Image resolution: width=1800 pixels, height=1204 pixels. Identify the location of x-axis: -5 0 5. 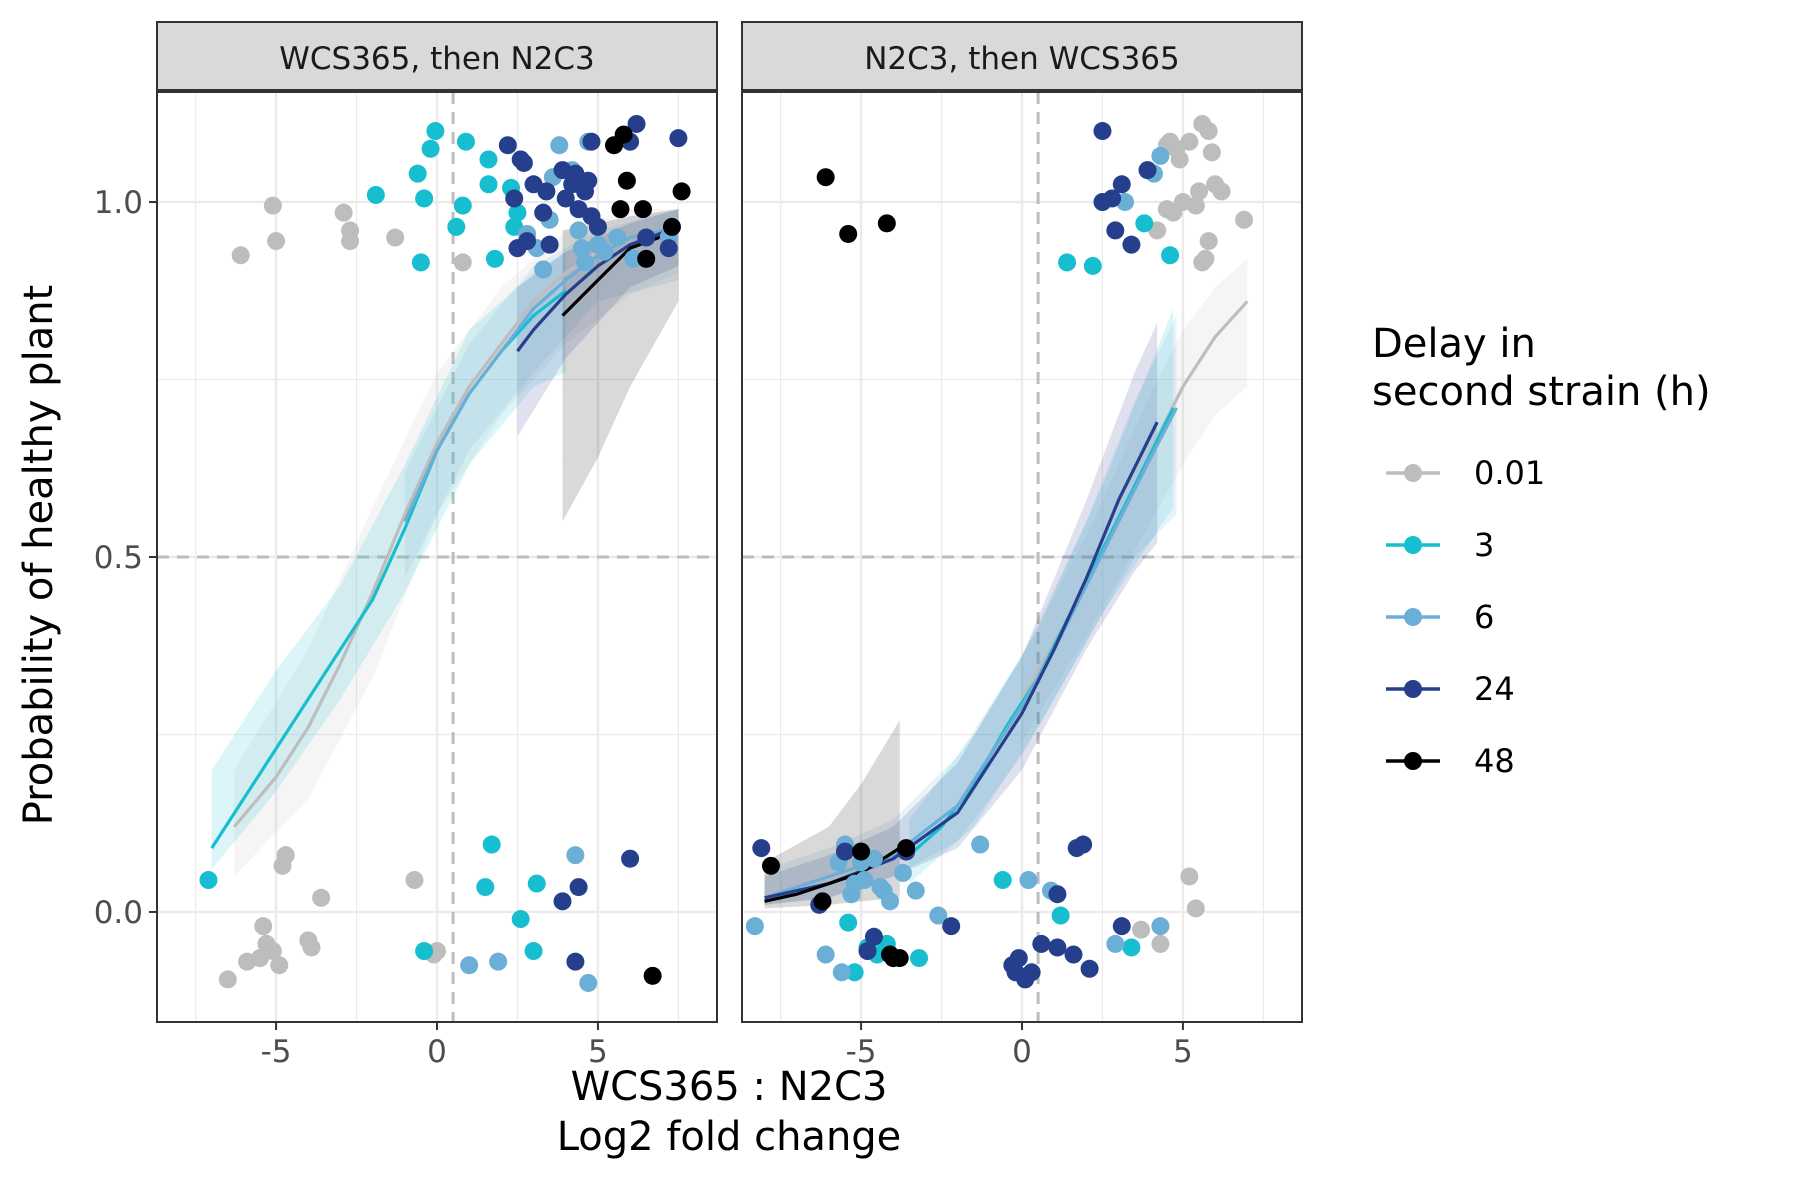
(434, 1046).